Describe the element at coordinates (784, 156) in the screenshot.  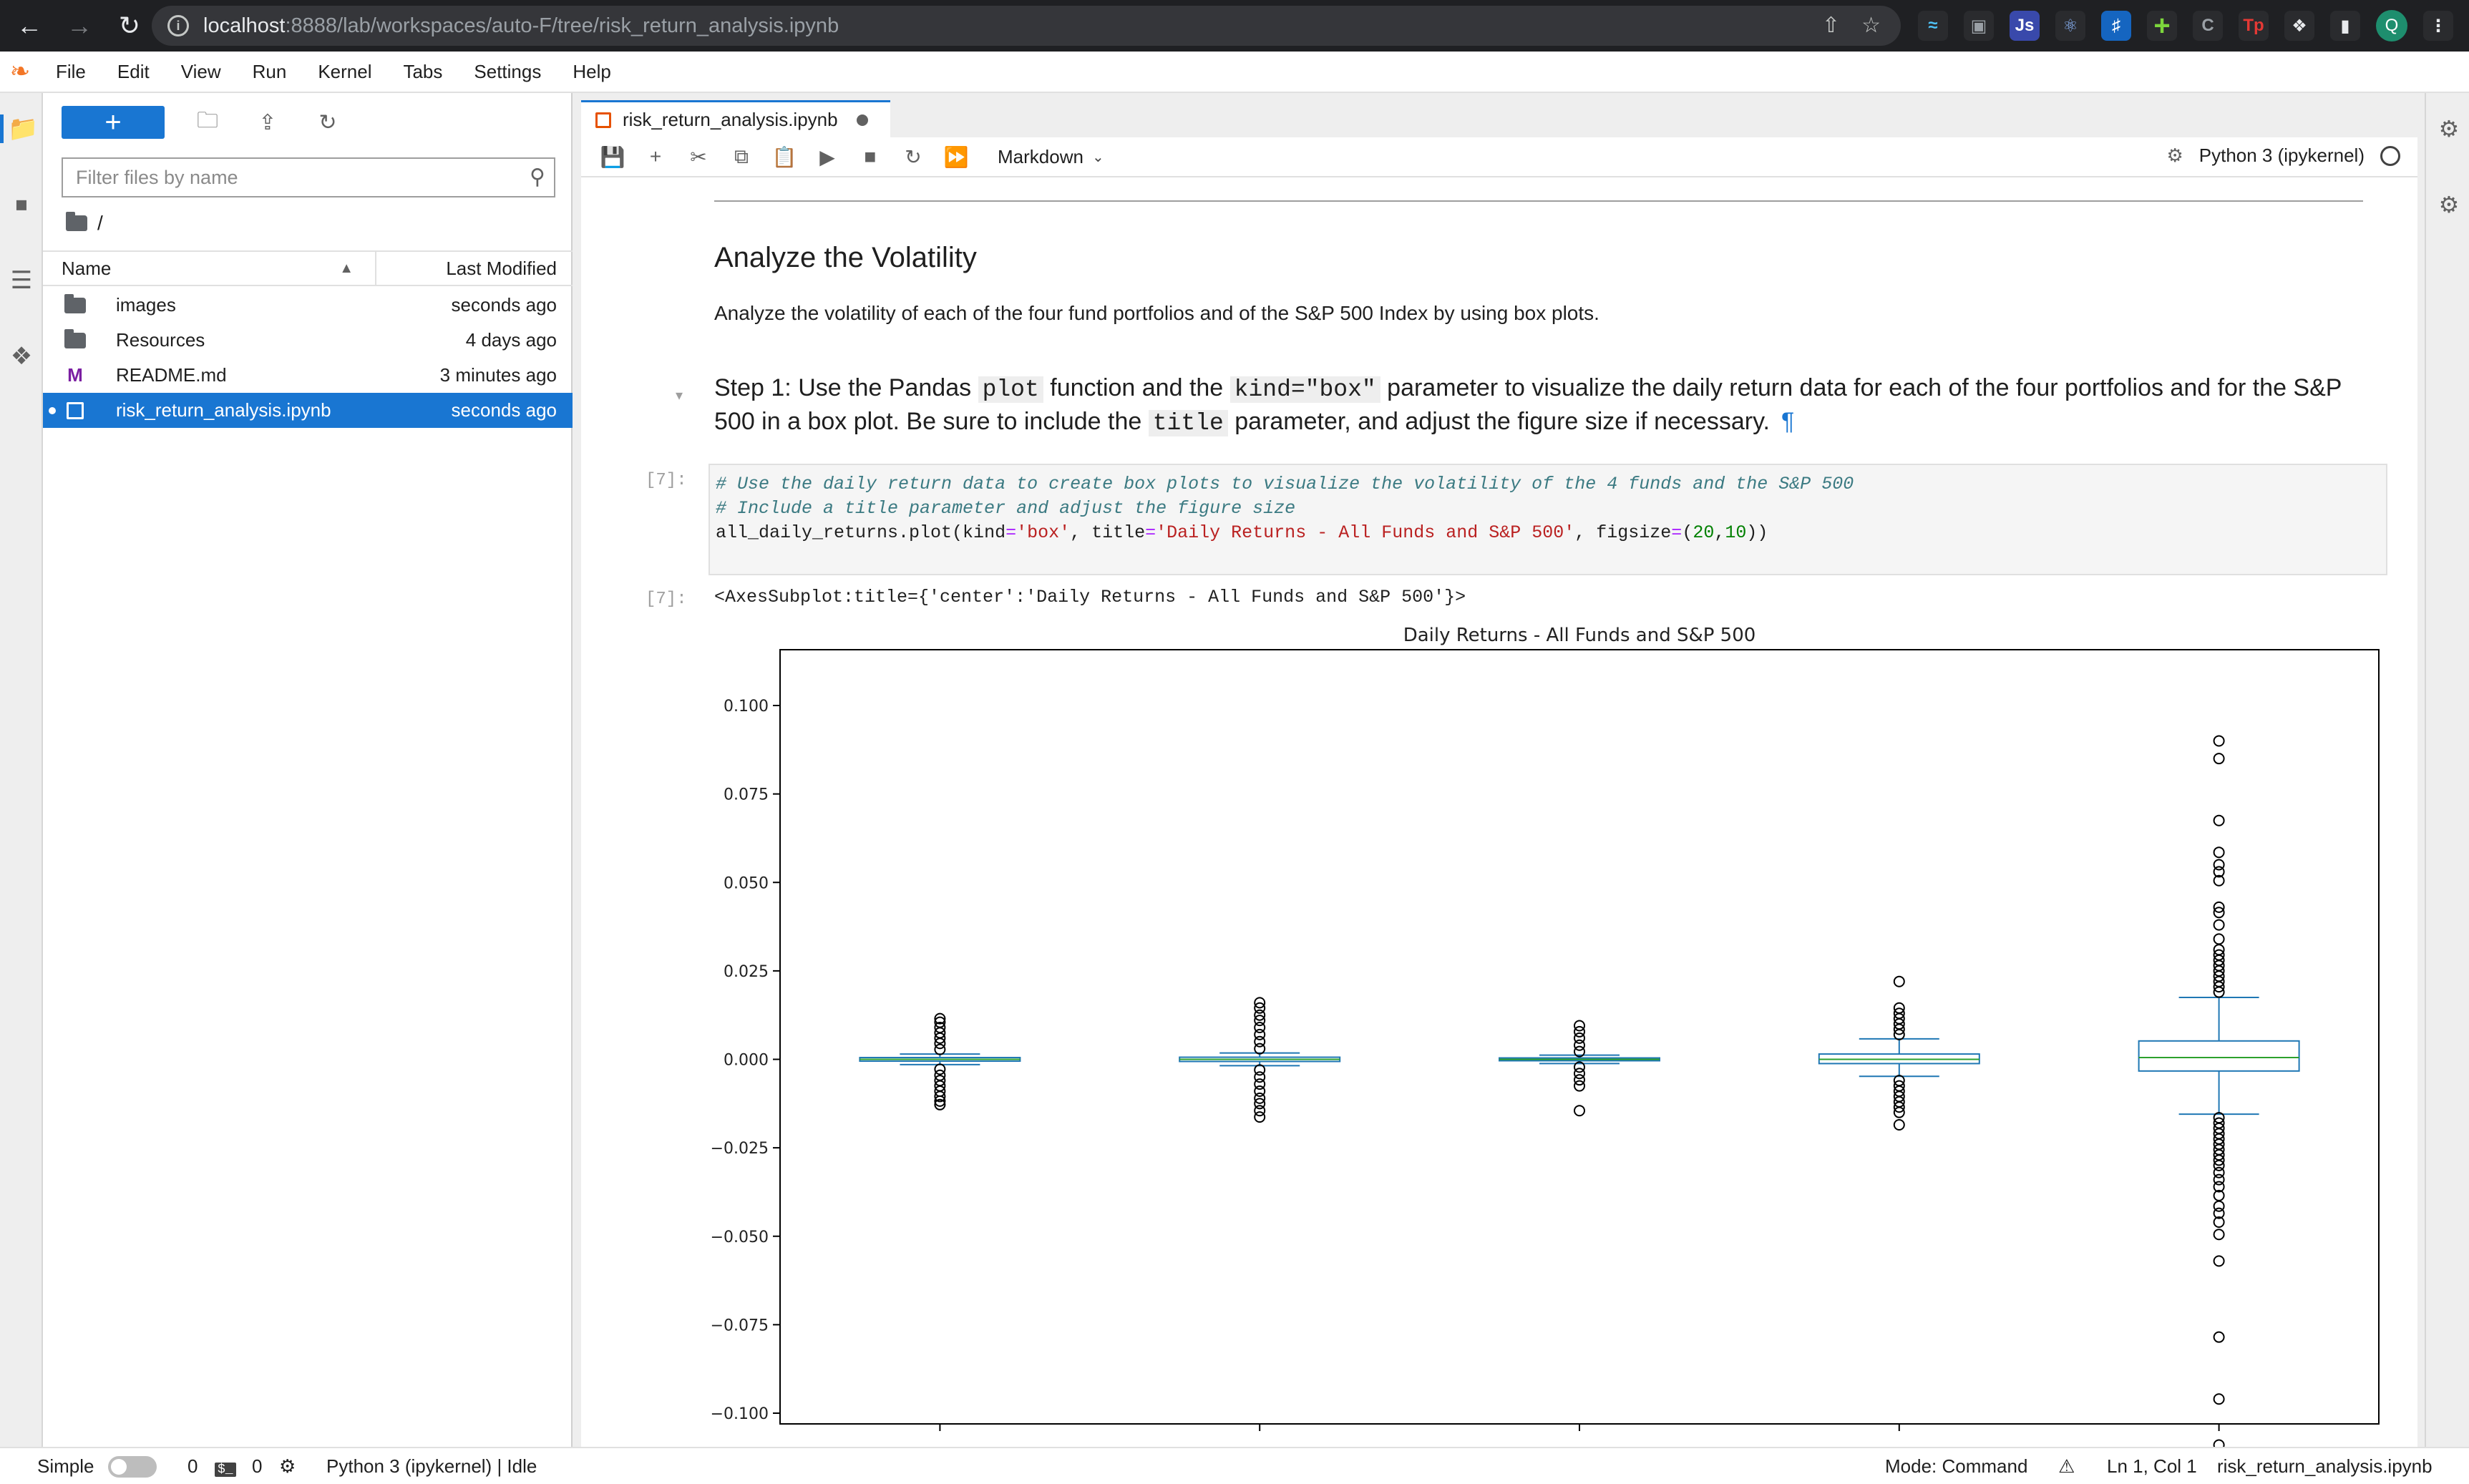
I see `paste-icon: 📋` at that location.